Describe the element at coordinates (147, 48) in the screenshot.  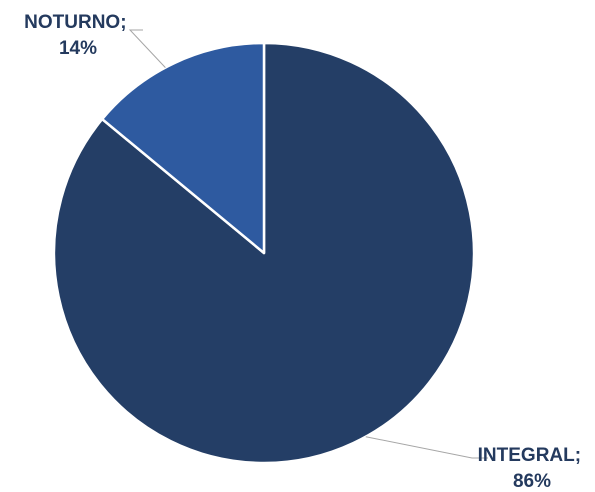
I see `leader-line-noturno` at that location.